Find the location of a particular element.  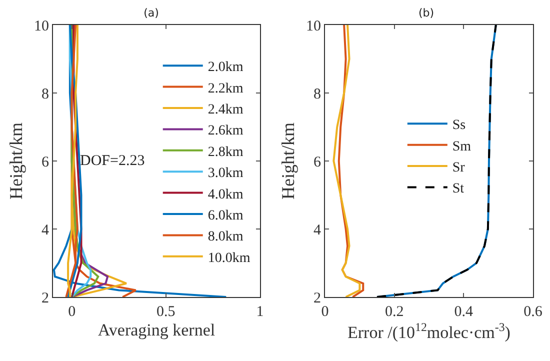

x-axis-title: Averaging kernel is located at coordinates (157, 330).